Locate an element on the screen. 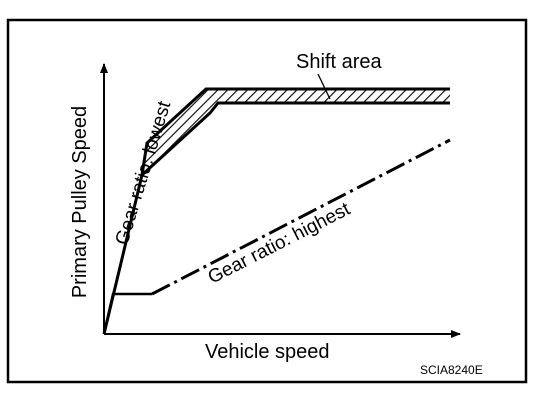 This screenshot has height=404, width=560. shift-area-leader is located at coordinates (324, 86).